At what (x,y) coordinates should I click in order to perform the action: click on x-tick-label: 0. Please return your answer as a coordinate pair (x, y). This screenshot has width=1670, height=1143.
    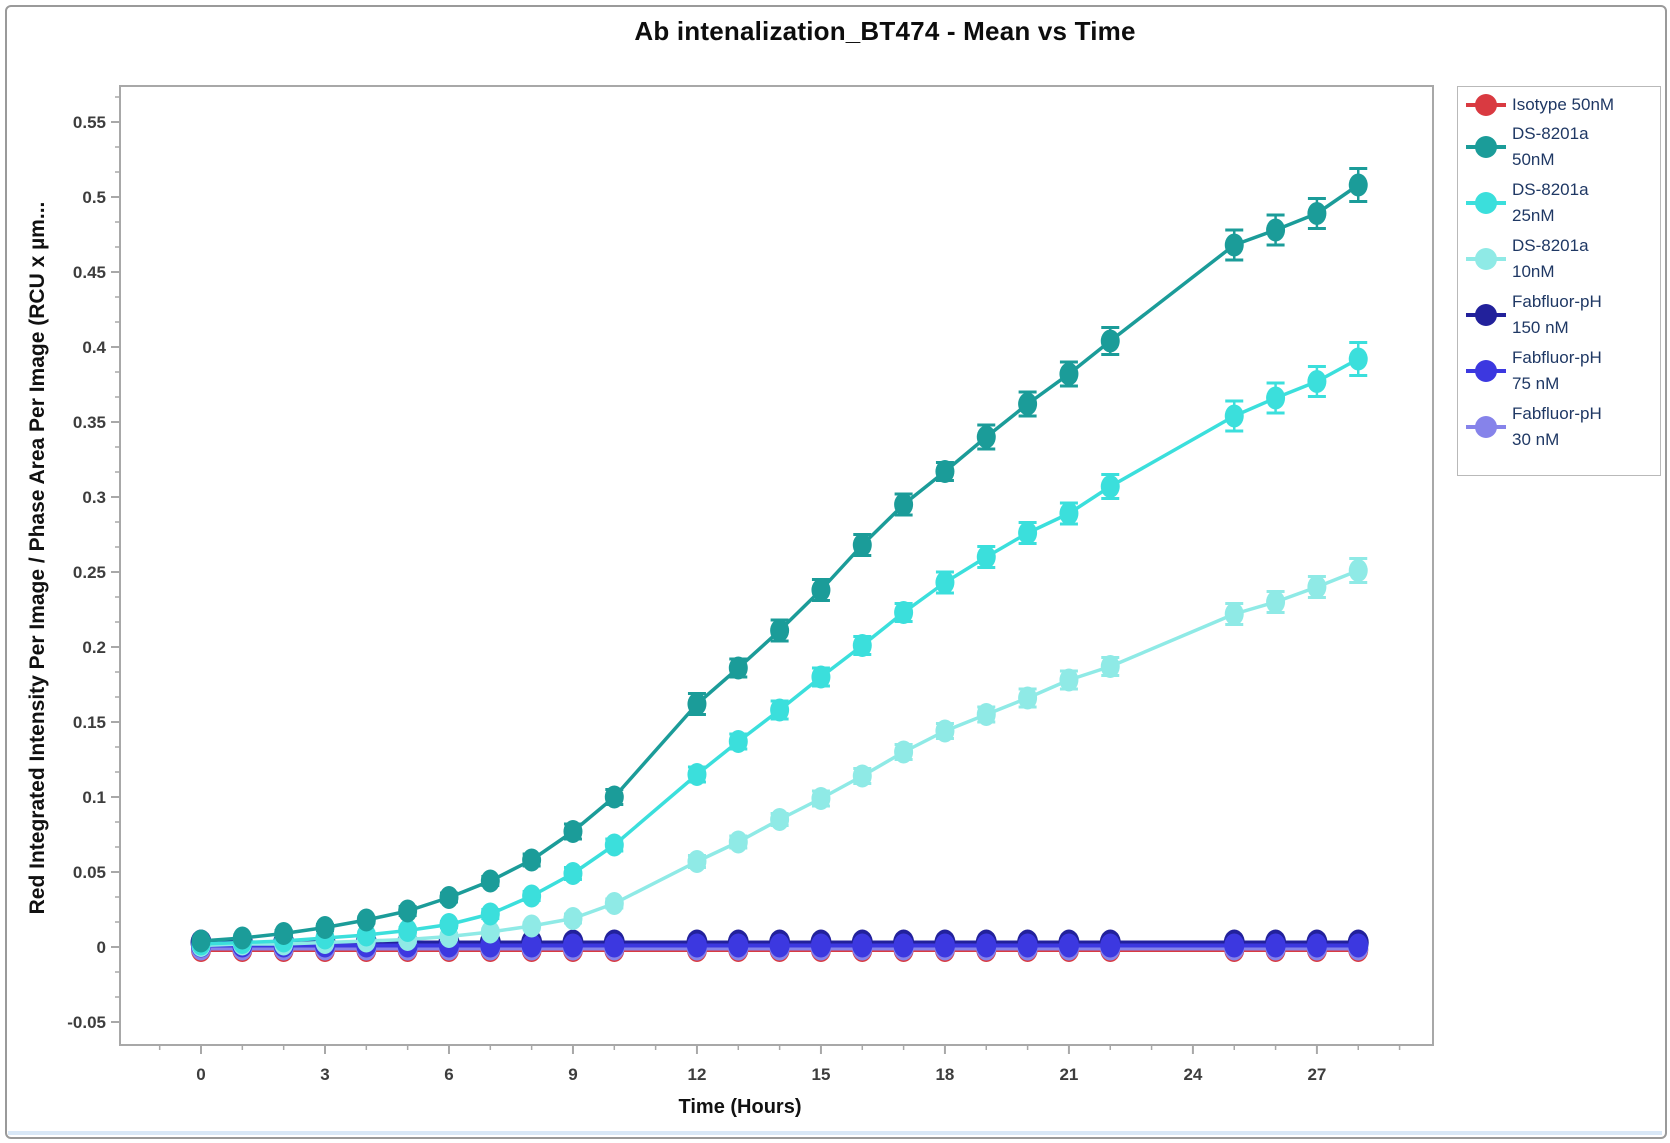
    Looking at the image, I should click on (200, 1074).